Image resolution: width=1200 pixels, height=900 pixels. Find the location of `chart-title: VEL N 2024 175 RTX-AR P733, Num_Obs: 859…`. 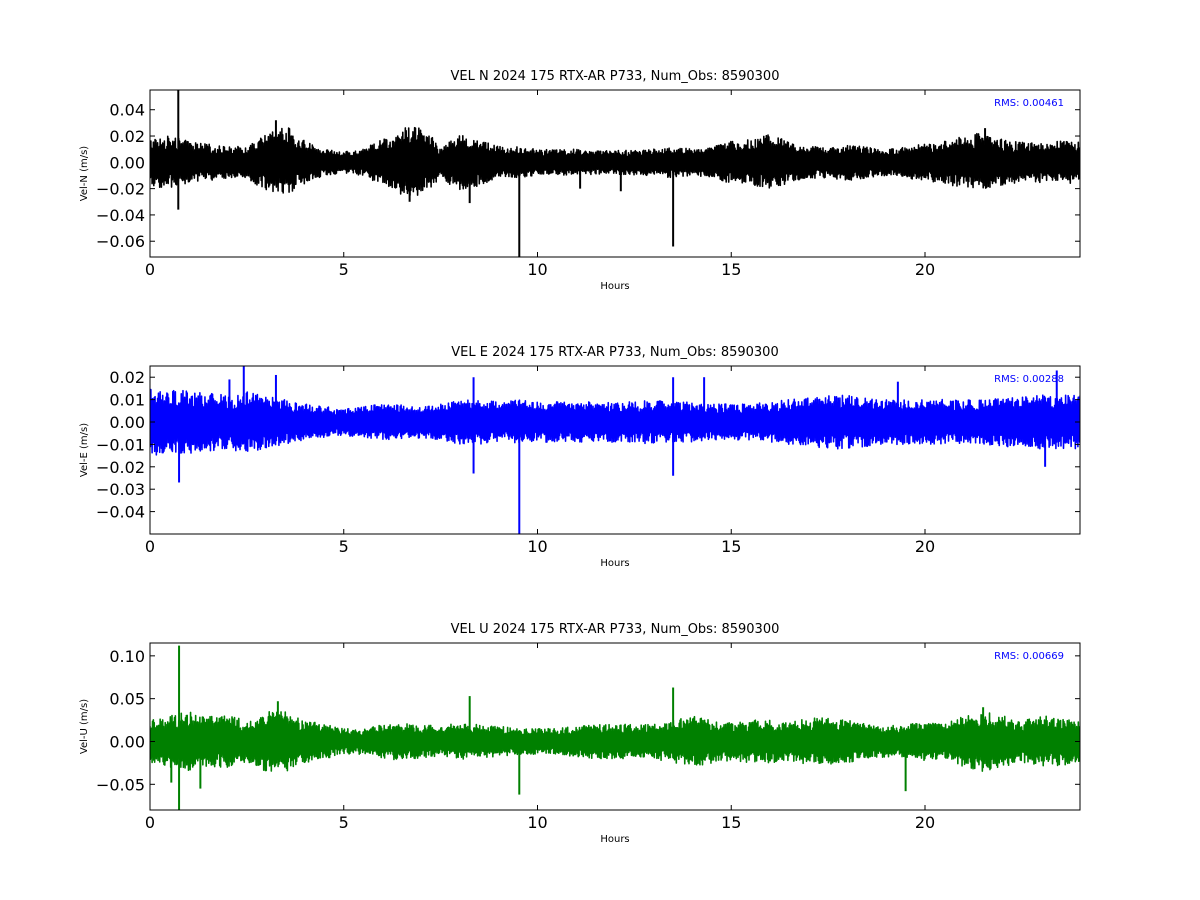

chart-title: VEL N 2024 175 RTX-AR P733, Num_Obs: 859… is located at coordinates (615, 76).